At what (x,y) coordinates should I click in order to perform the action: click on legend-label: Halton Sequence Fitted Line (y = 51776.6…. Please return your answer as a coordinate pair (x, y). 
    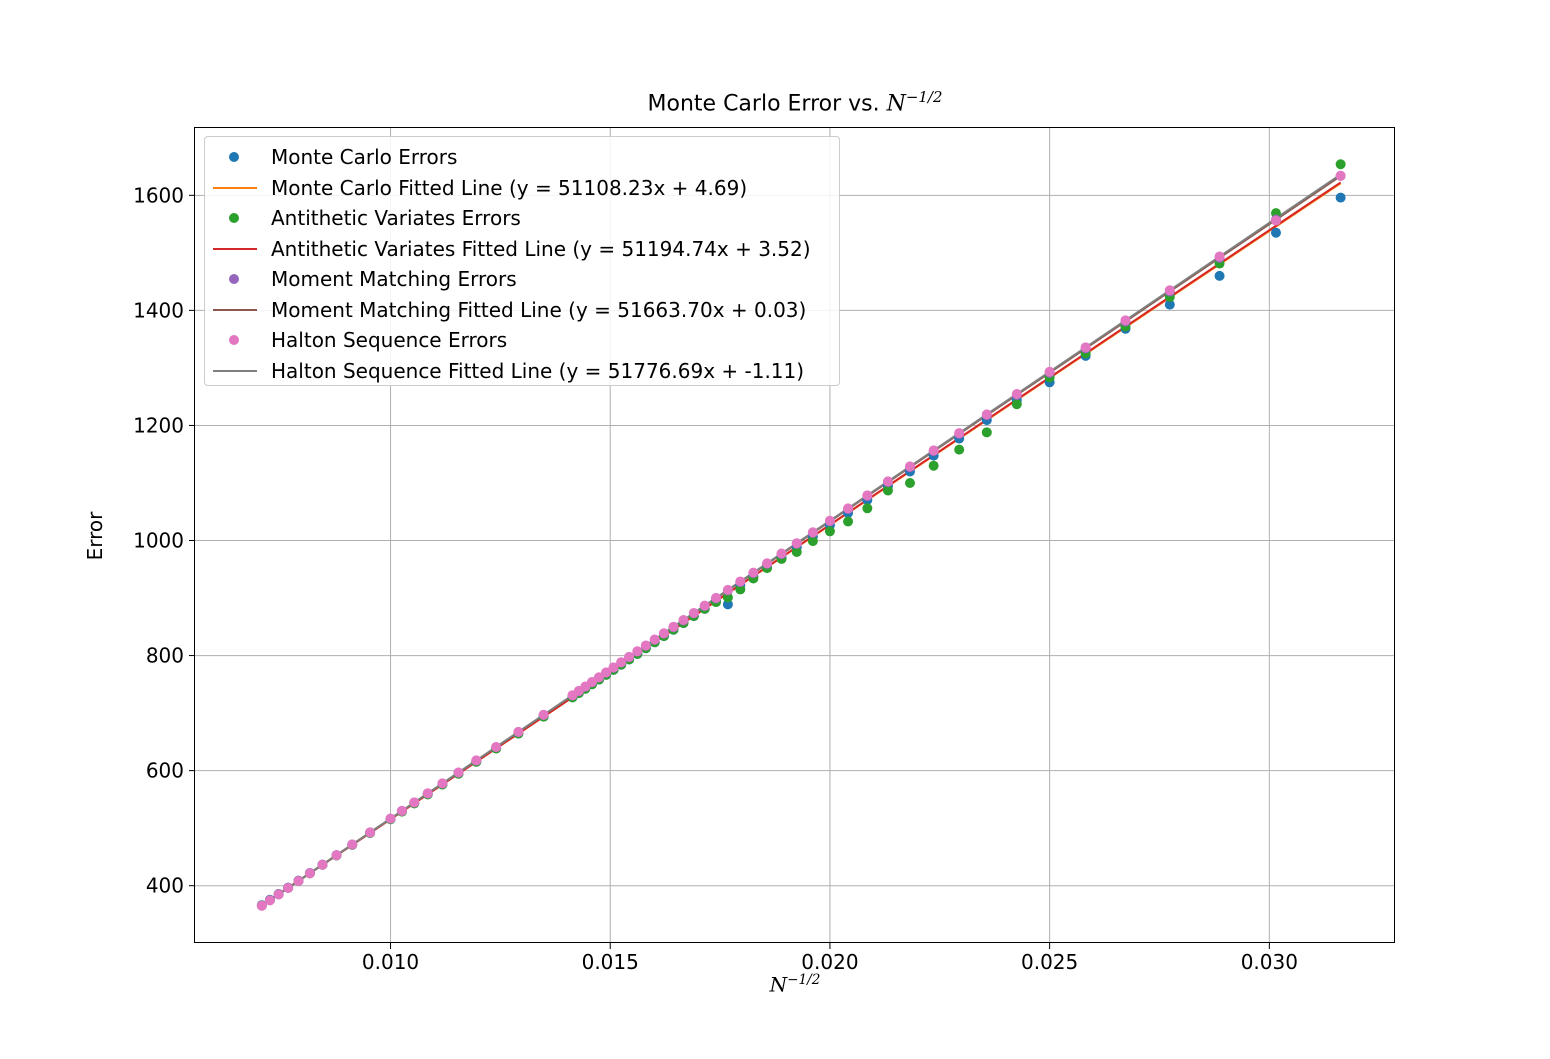
    Looking at the image, I should click on (538, 370).